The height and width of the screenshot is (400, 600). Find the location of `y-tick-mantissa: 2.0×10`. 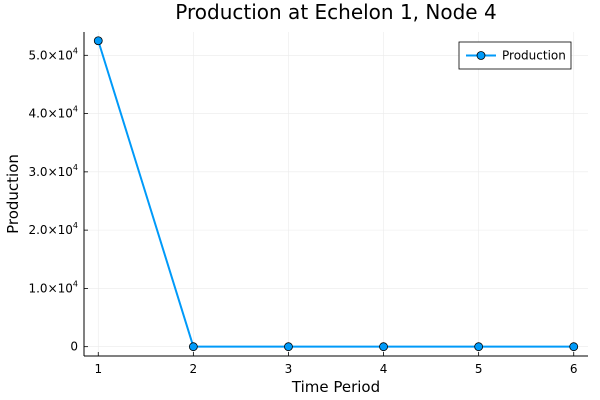

y-tick-mantissa: 2.0×10 is located at coordinates (50, 230).